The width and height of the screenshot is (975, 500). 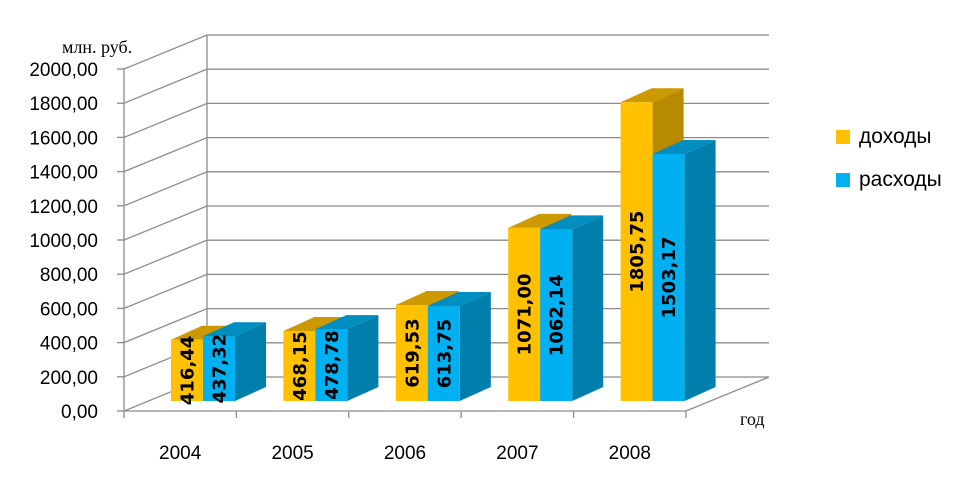 I want to click on legend-item-expenses: расходы, so click(x=889, y=179).